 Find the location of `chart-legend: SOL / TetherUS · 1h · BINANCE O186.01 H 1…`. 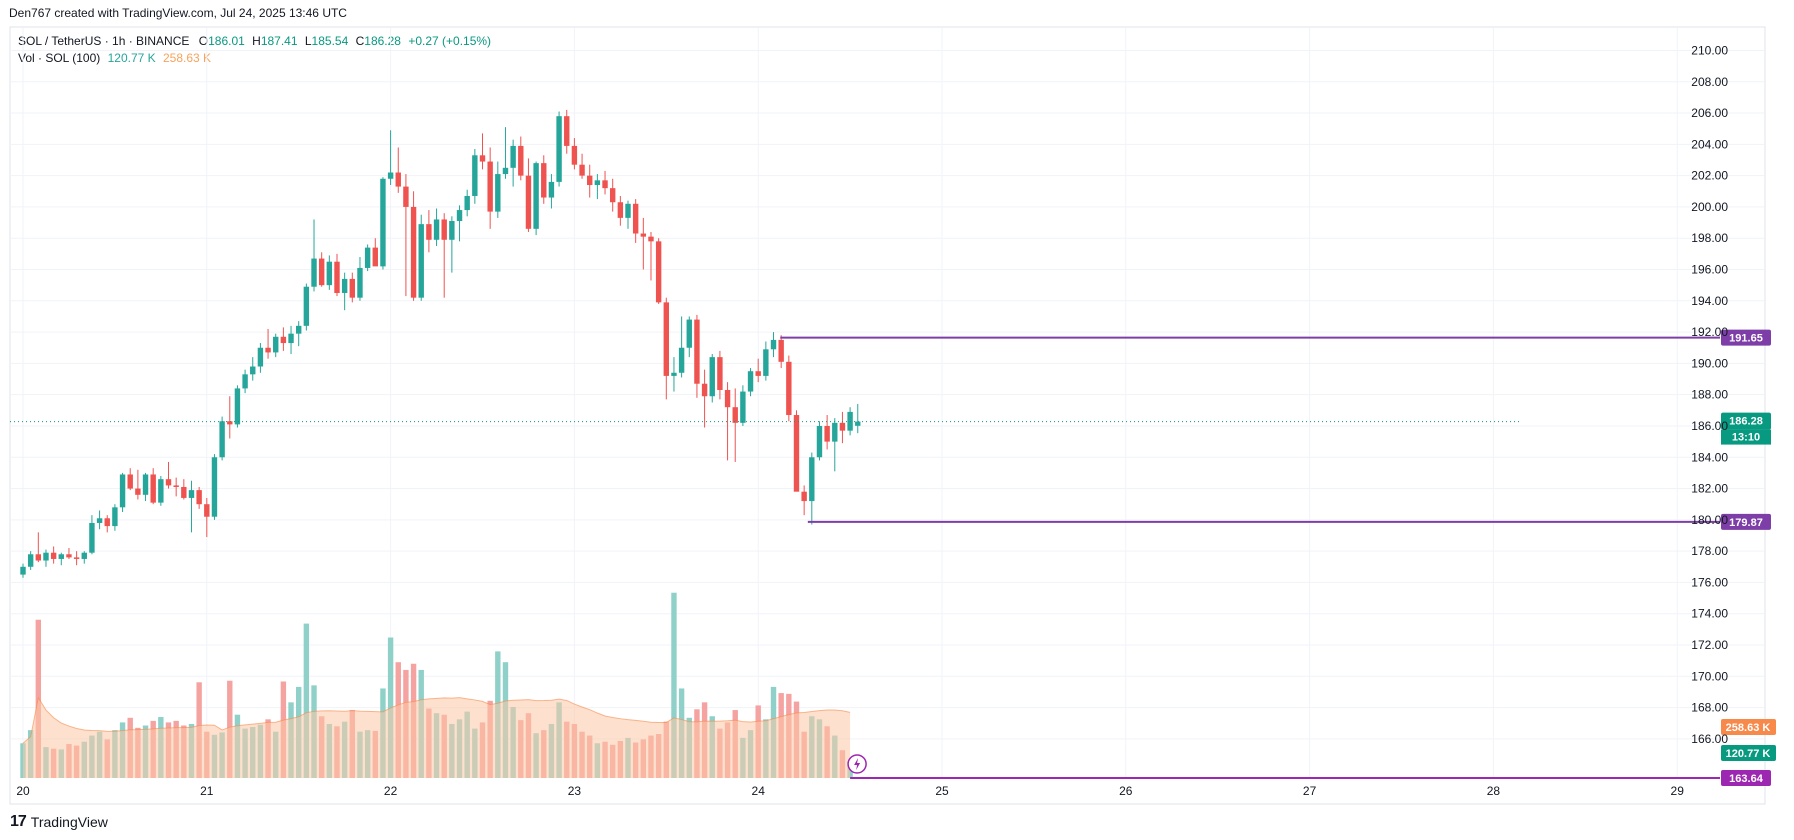

chart-legend: SOL / TetherUS · 1h · BINANCE O186.01 H 1… is located at coordinates (254, 50).